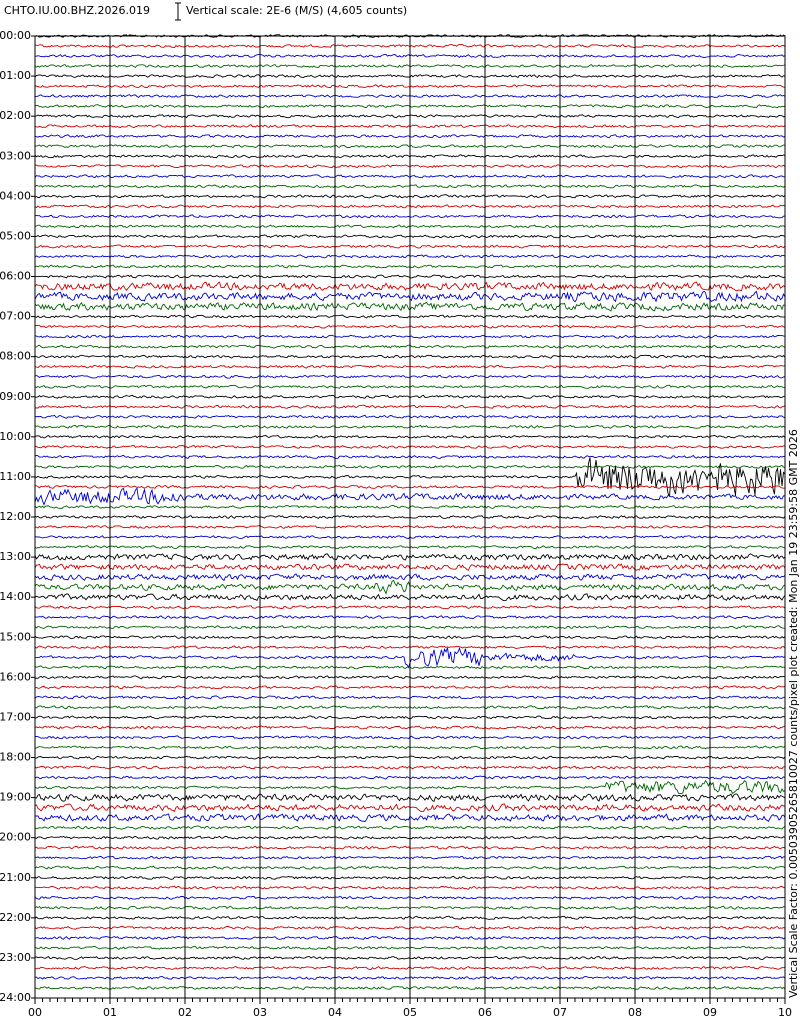  Describe the element at coordinates (15, 35) in the screenshot. I see `hour-label: 00:00` at that location.